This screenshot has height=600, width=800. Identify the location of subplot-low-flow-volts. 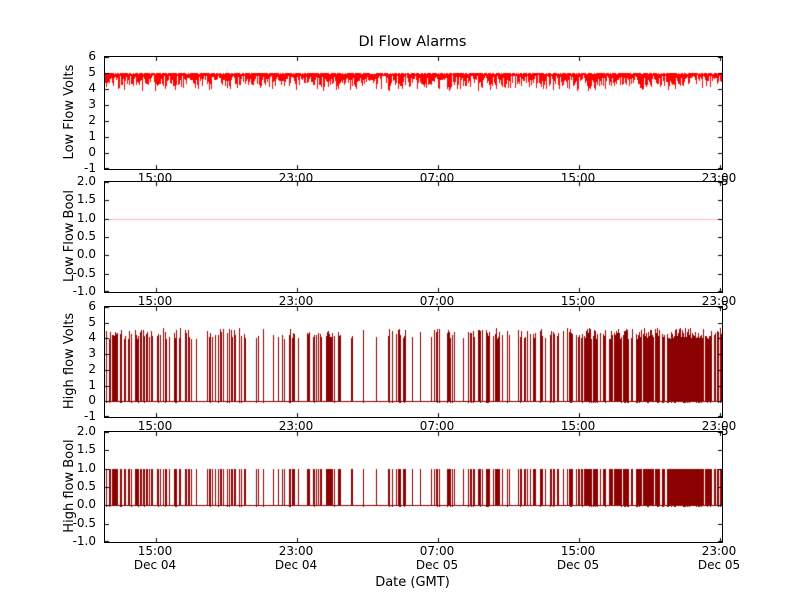
(413, 113).